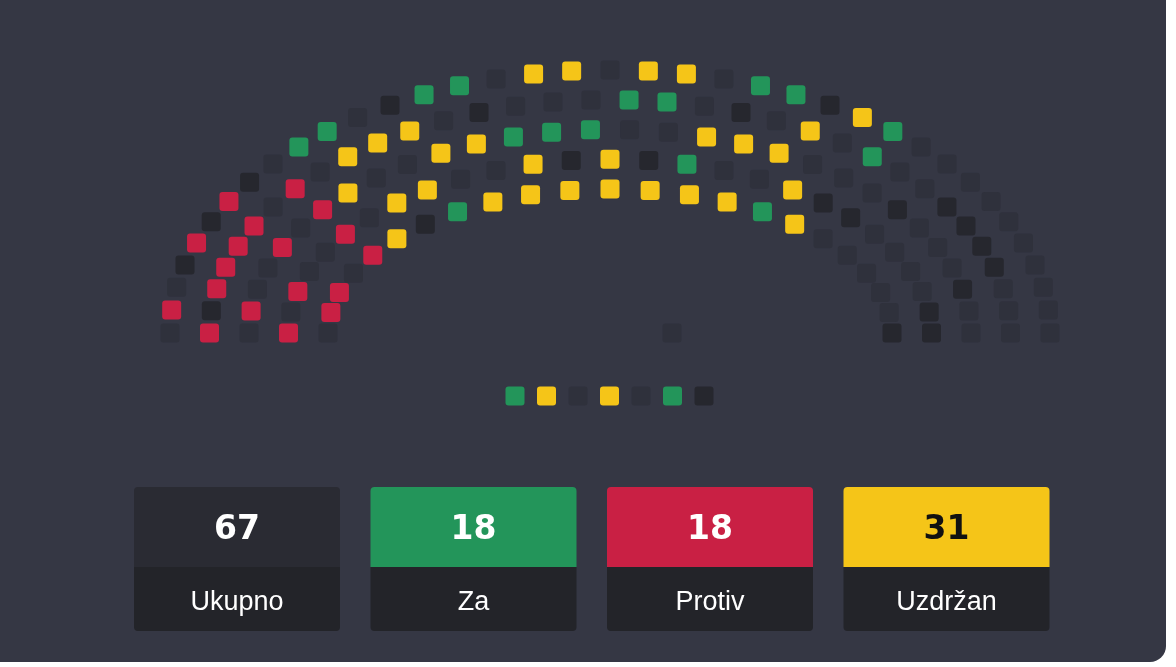 Image resolution: width=1176 pixels, height=667 pixels. I want to click on data-label: 67, so click(237, 527).